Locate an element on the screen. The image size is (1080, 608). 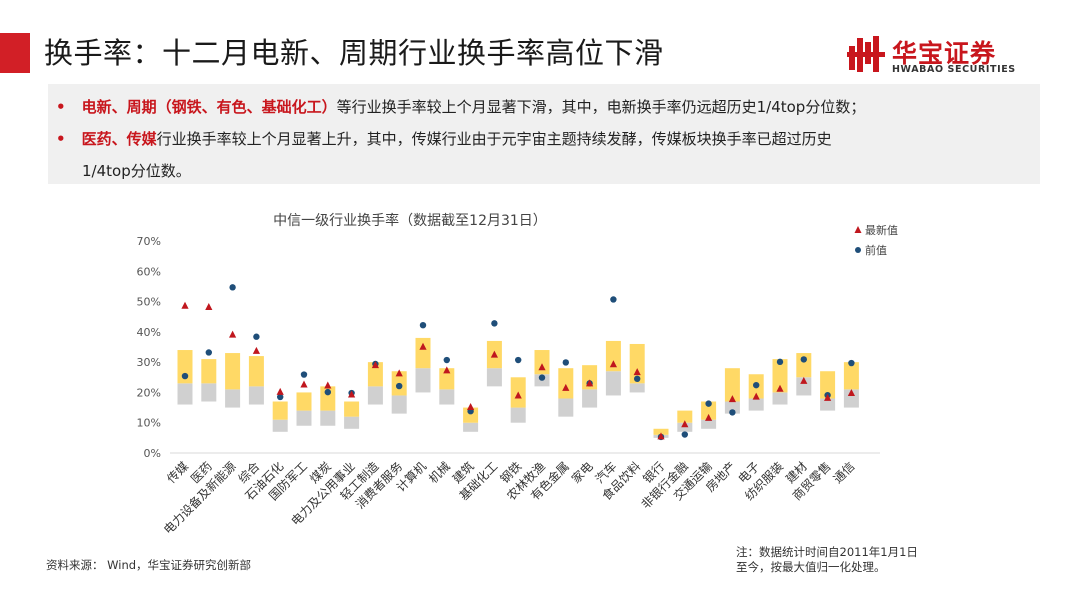
legend-prev-marker is located at coordinates (858, 250).